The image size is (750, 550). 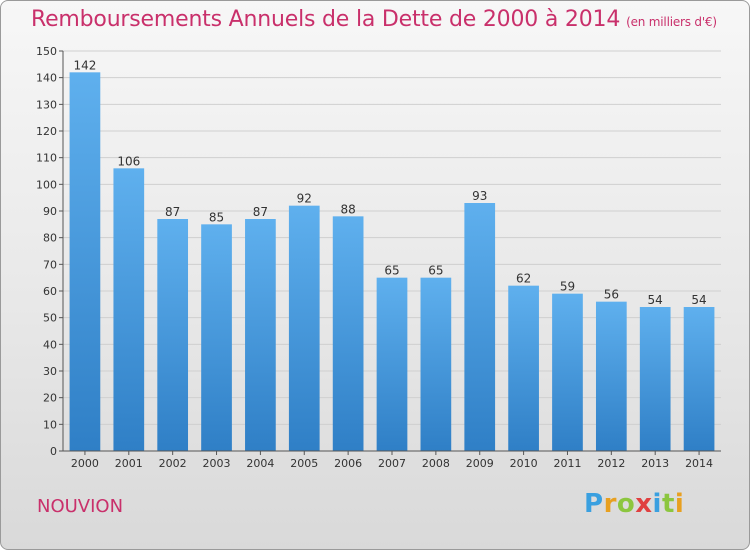 What do you see at coordinates (668, 504) in the screenshot?
I see `logo-letter: t` at bounding box center [668, 504].